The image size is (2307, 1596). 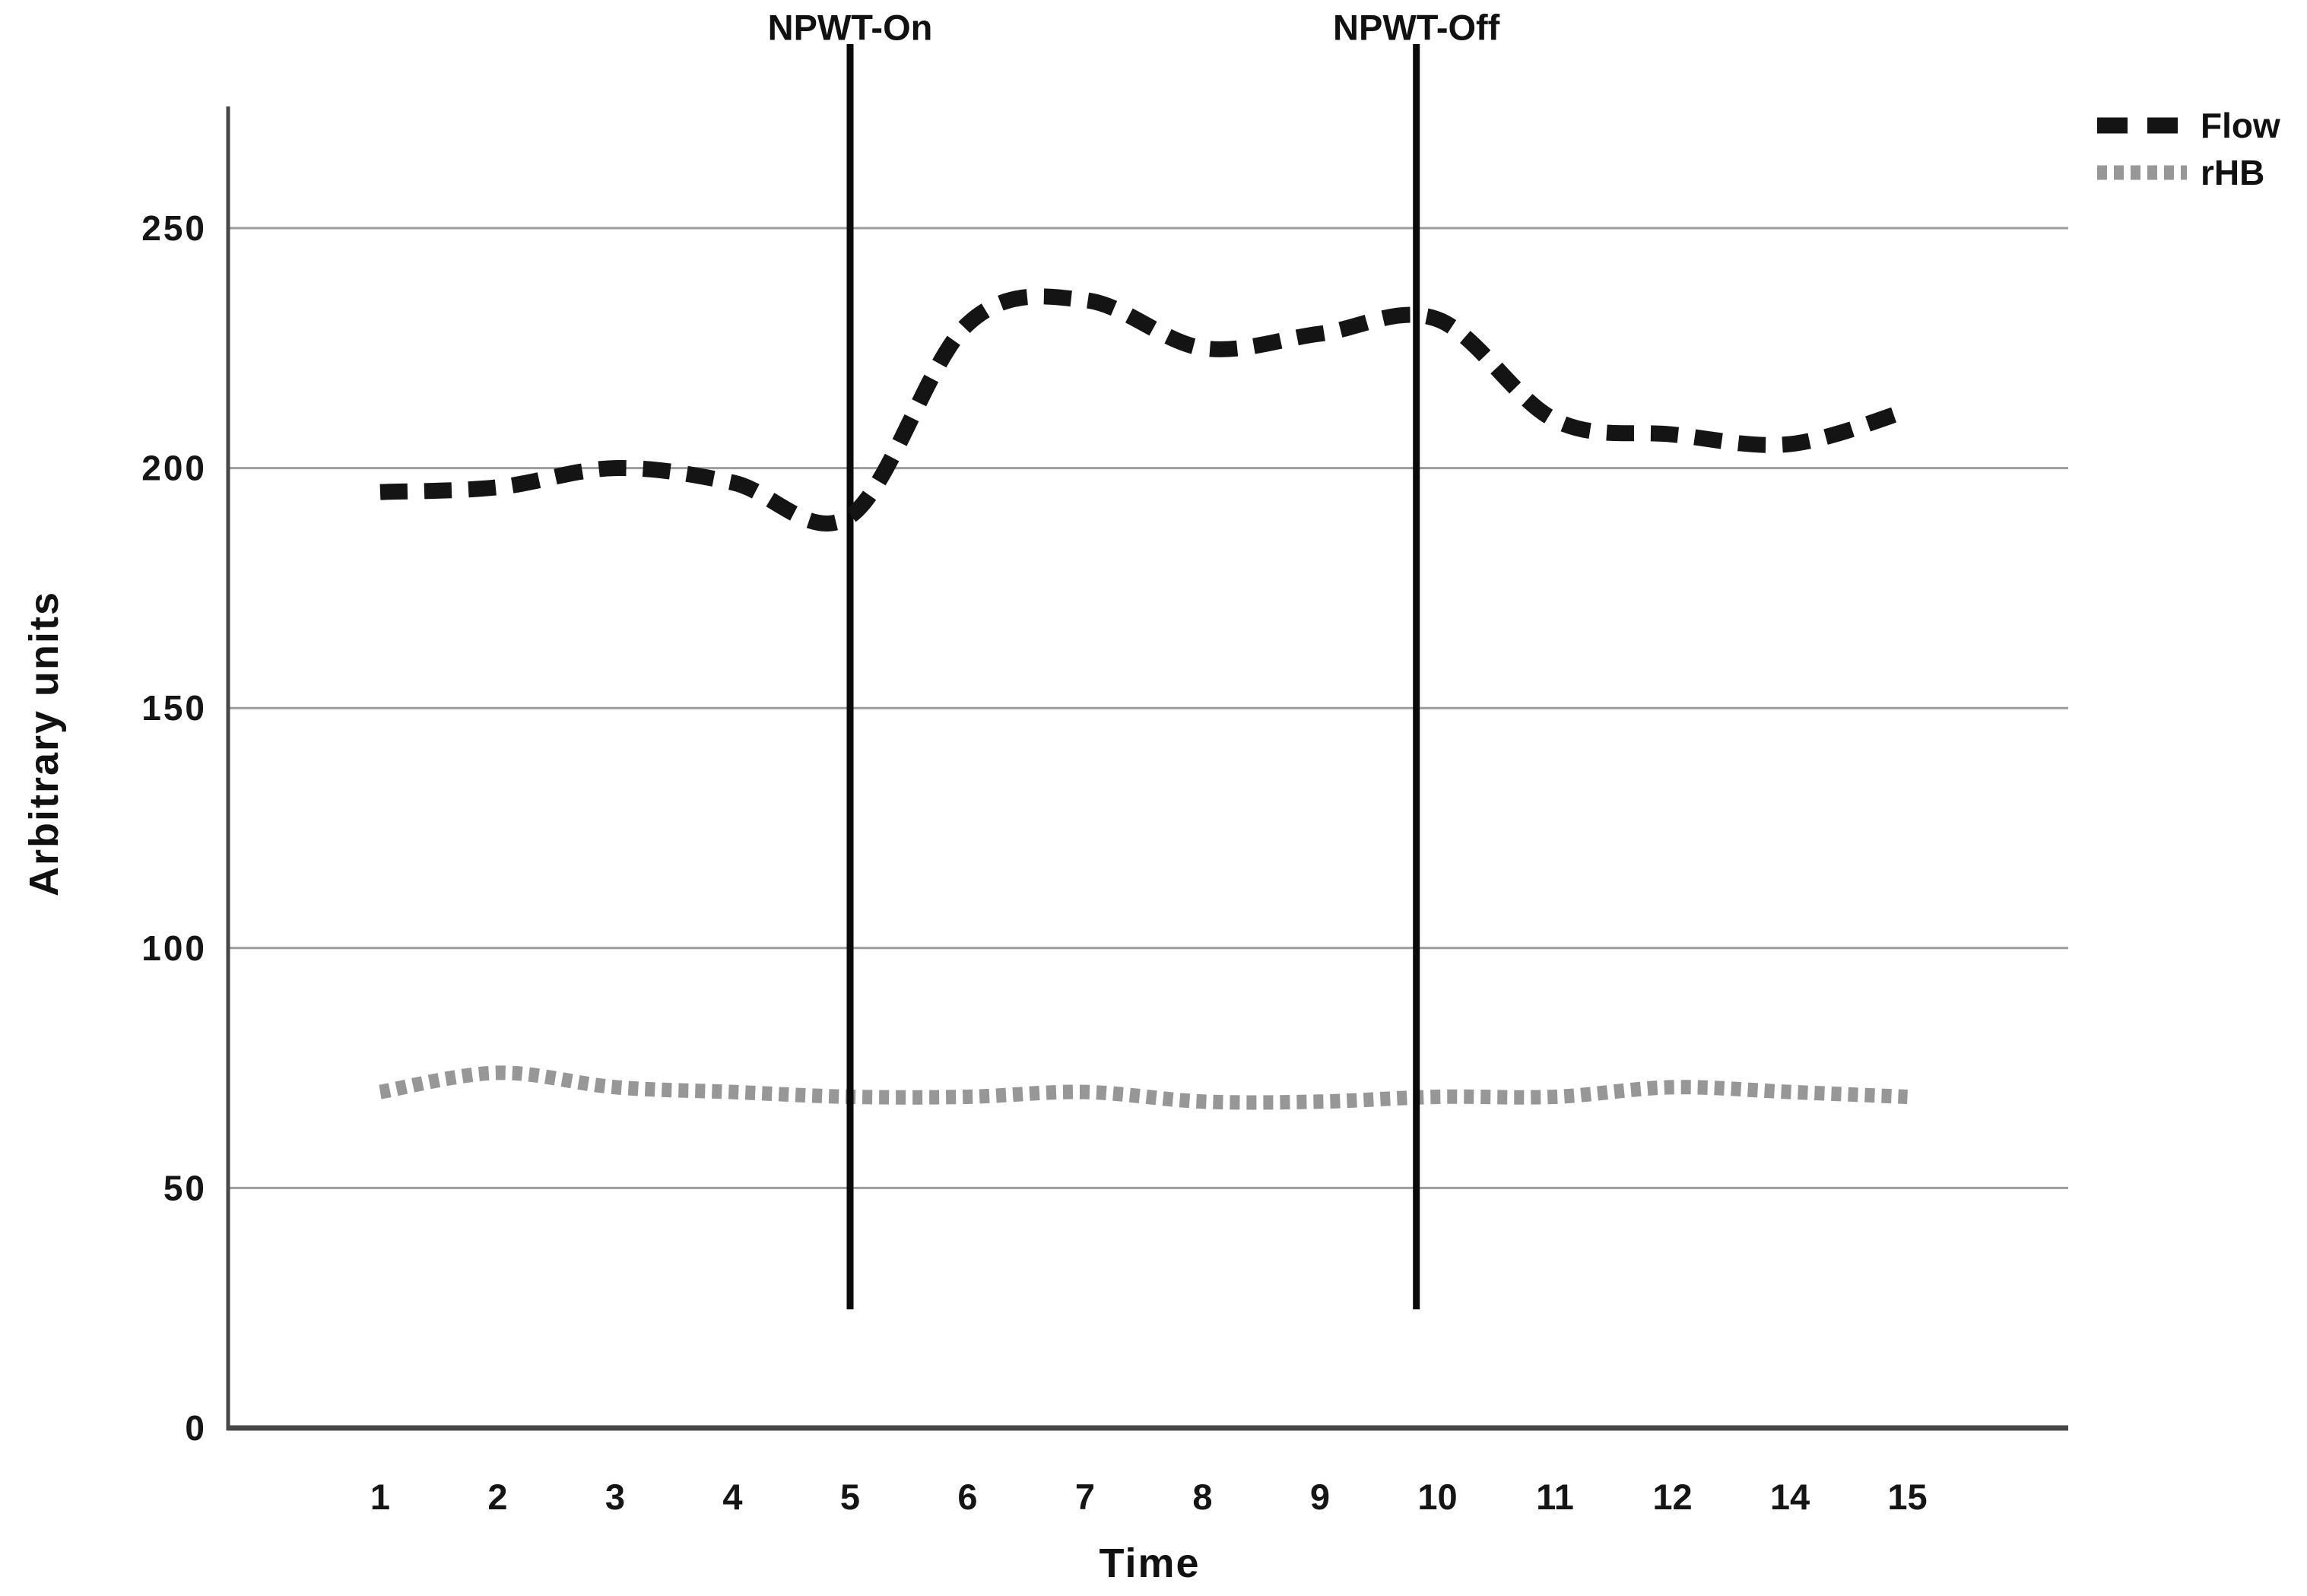 I want to click on legend-row-flow: Flow, so click(x=2188, y=126).